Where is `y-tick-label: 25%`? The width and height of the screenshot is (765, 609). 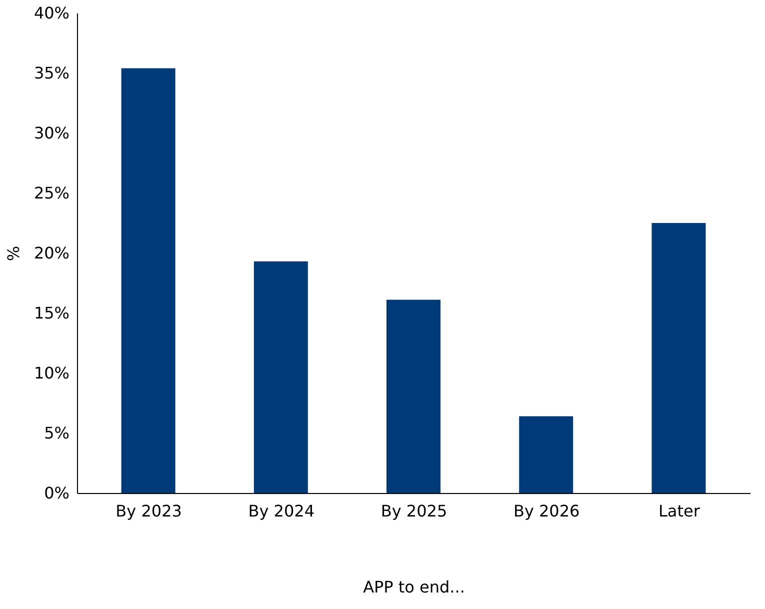
y-tick-label: 25% is located at coordinates (52, 193).